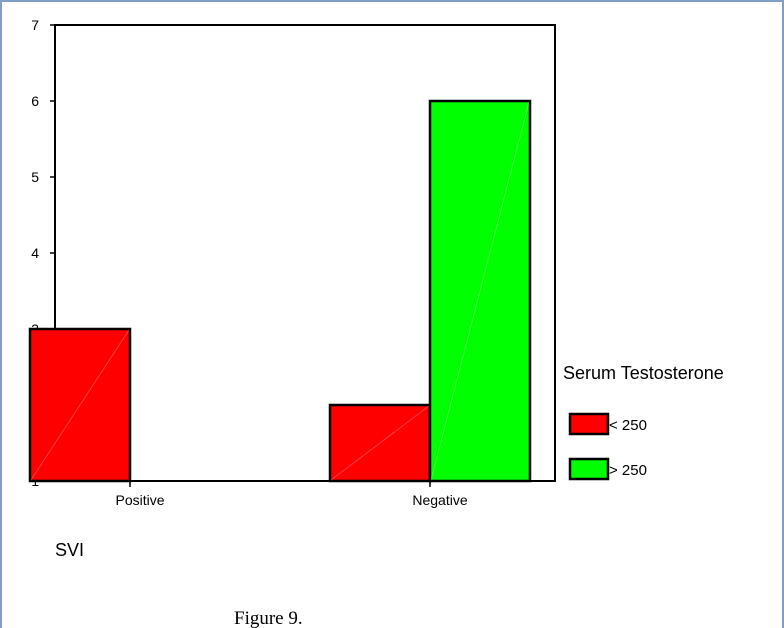 The width and height of the screenshot is (784, 628). Describe the element at coordinates (35, 101) in the screenshot. I see `y-tick-label: 6` at that location.